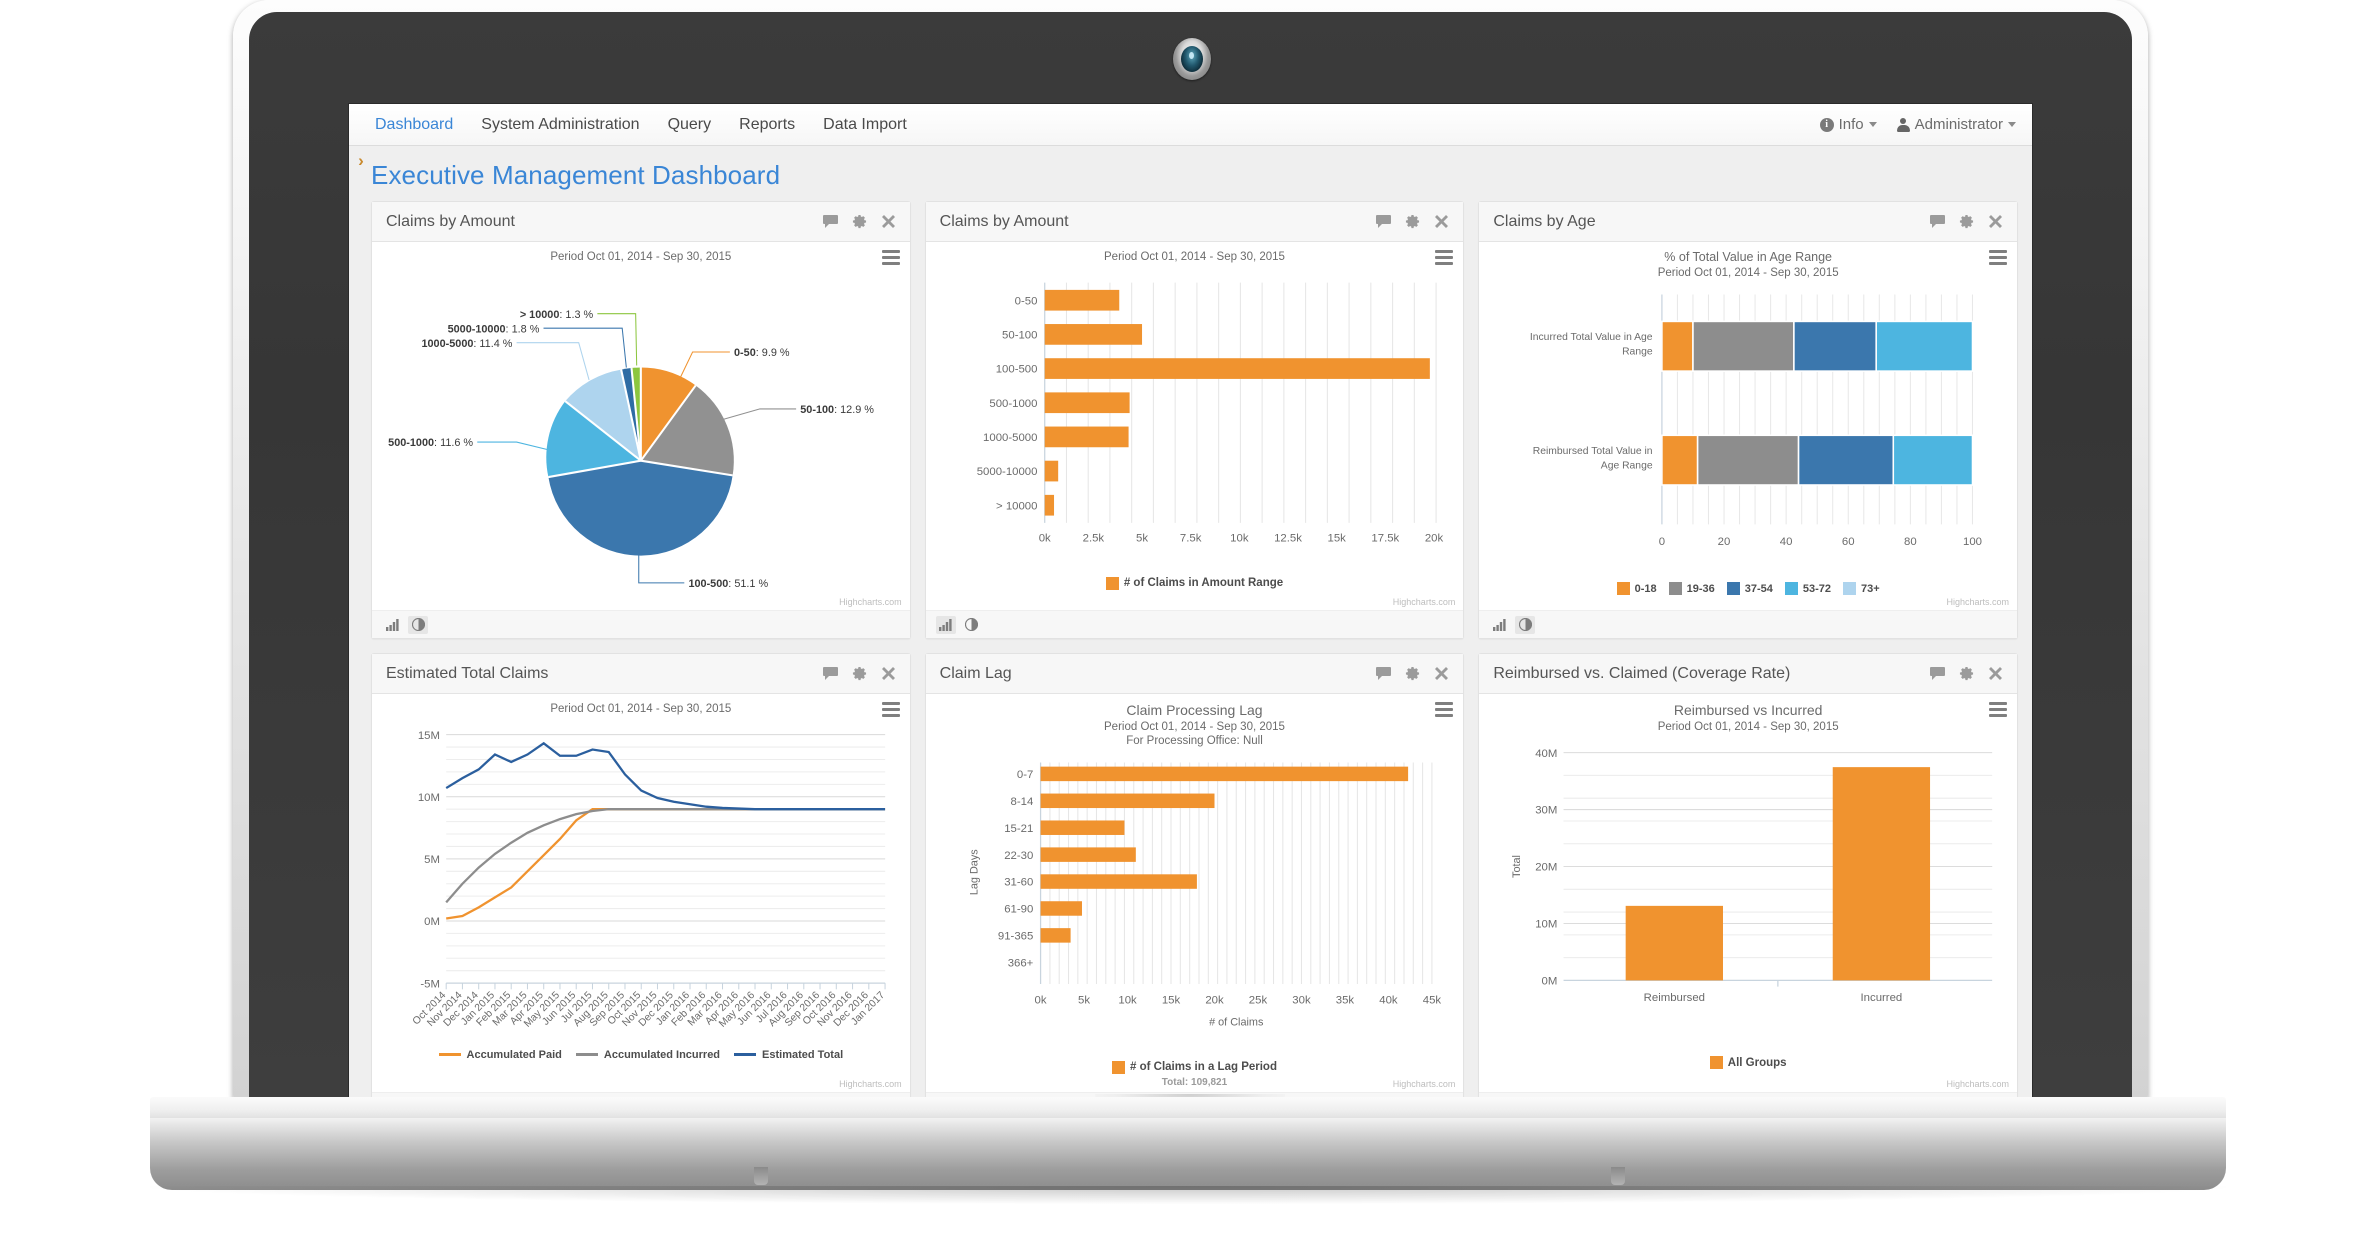 This screenshot has height=1233, width=2376. Describe the element at coordinates (450, 221) in the screenshot. I see `panel-title: Claims by Amount` at that location.